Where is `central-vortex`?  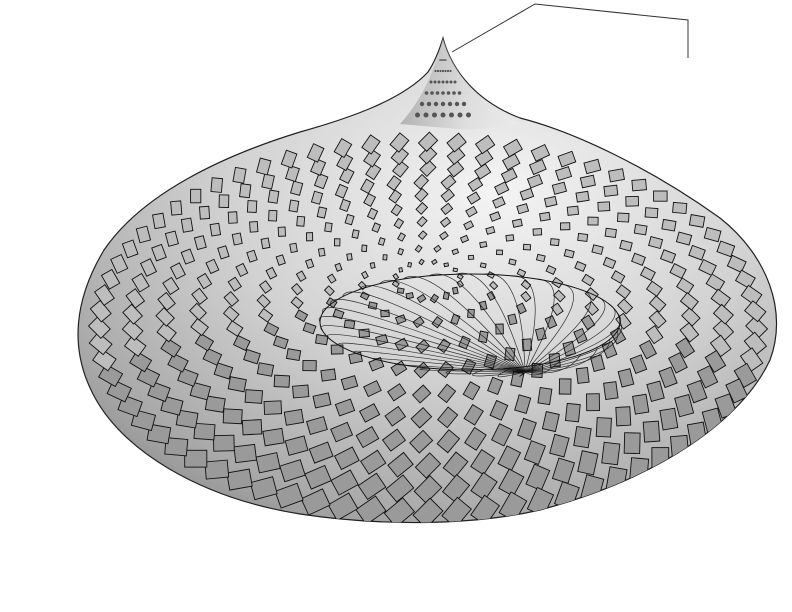 central-vortex is located at coordinates (470, 325).